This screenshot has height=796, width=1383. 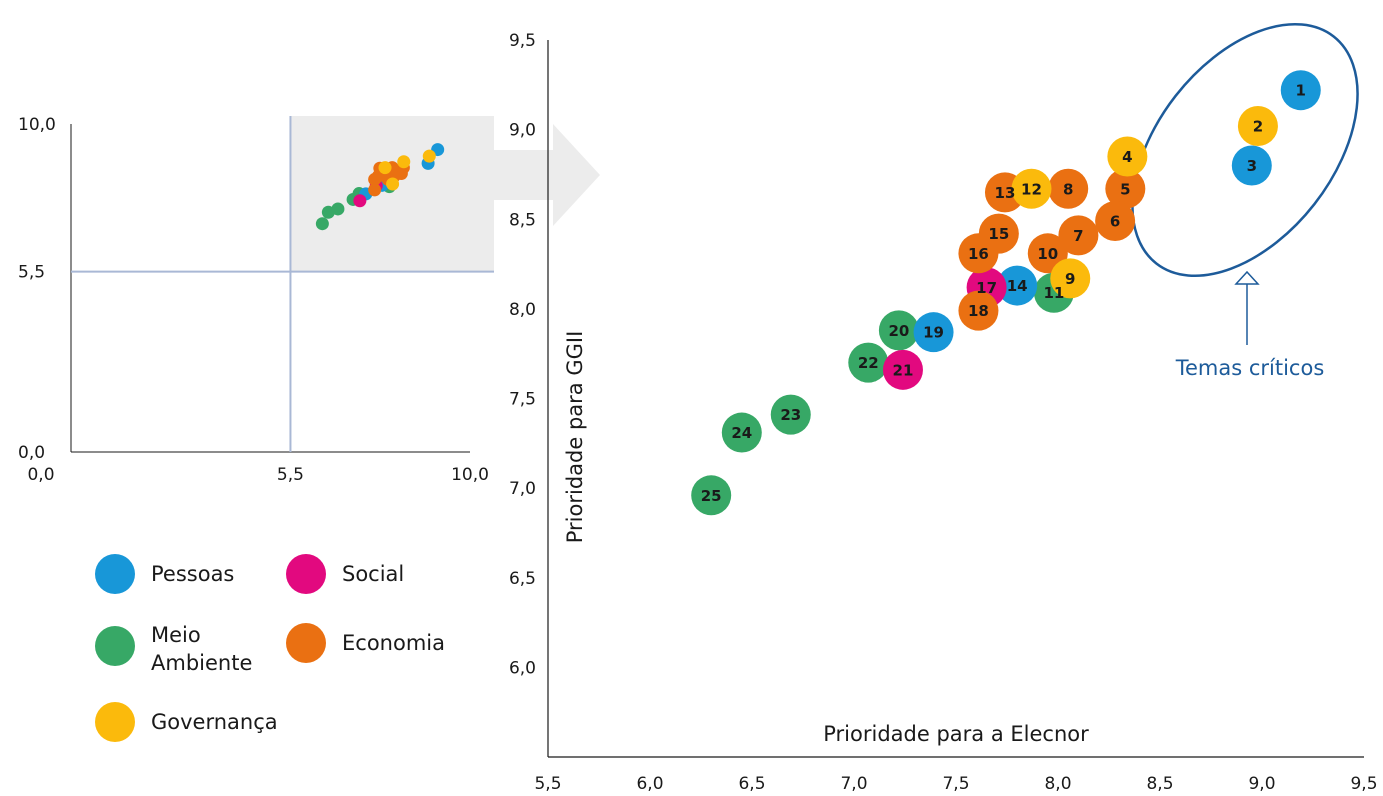 I want to click on data-point-label-7: 7, so click(x=1078, y=236).